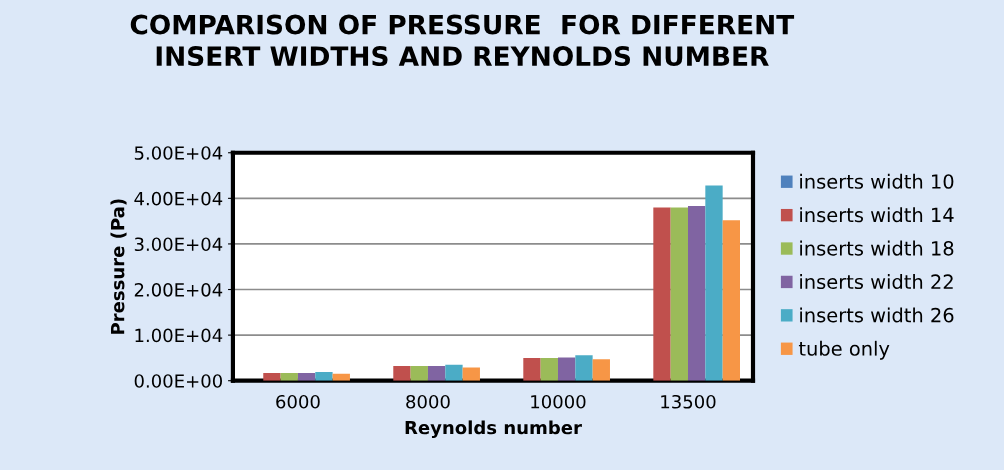 This screenshot has width=1004, height=470. What do you see at coordinates (877, 248) in the screenshot?
I see `legend-label: inserts width 18` at bounding box center [877, 248].